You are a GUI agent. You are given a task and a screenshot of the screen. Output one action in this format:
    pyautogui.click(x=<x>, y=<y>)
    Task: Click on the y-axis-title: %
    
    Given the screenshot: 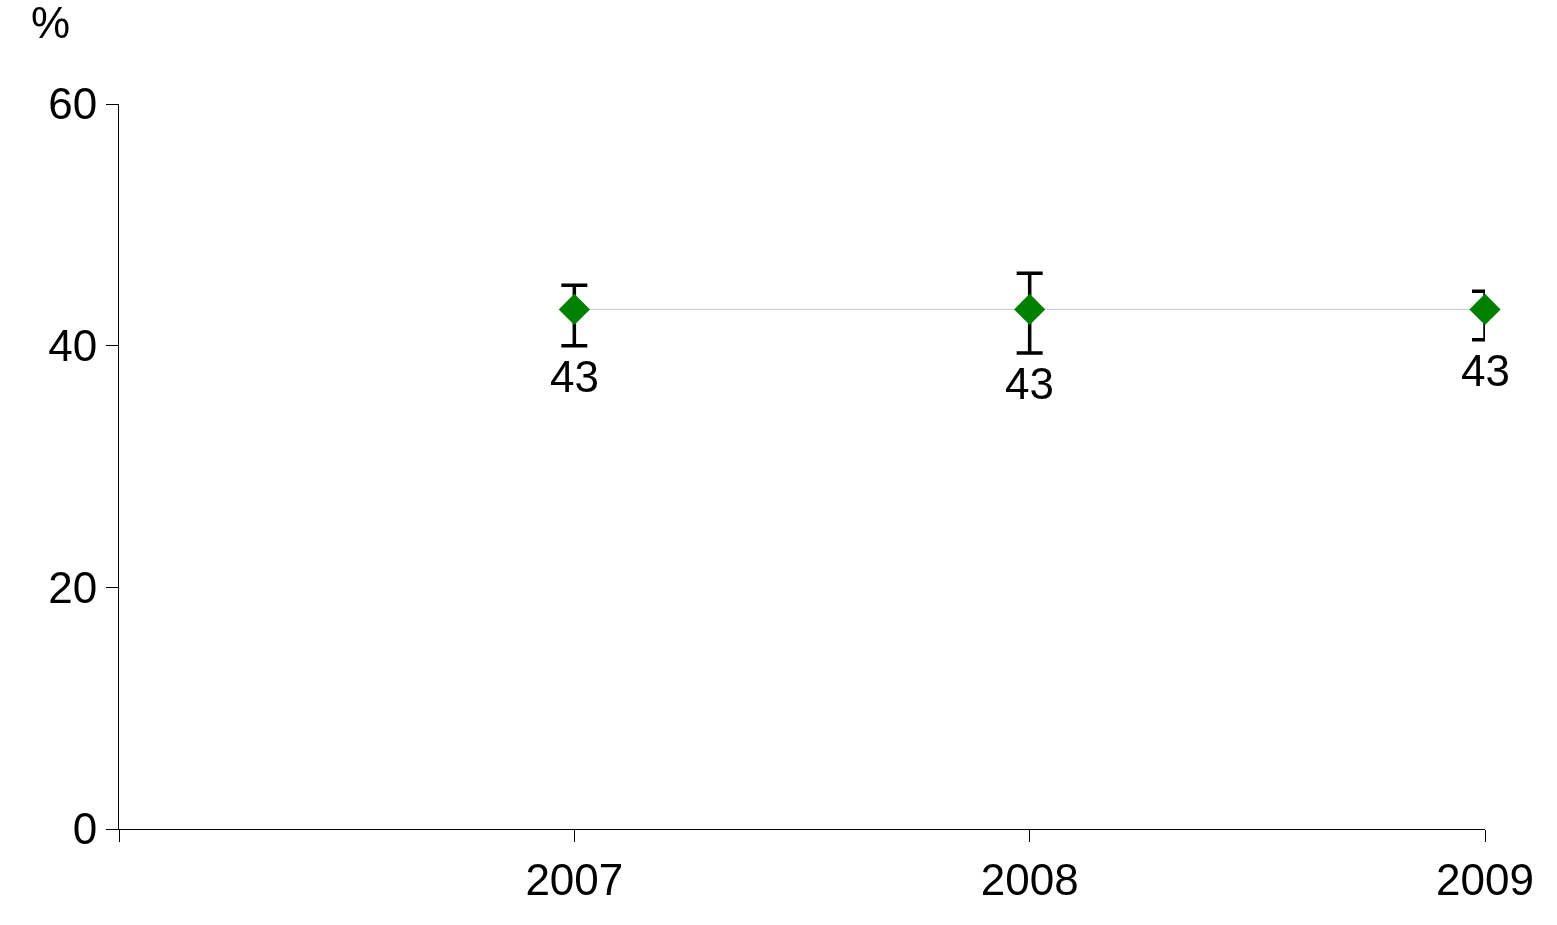 What is the action you would take?
    pyautogui.click(x=51, y=23)
    